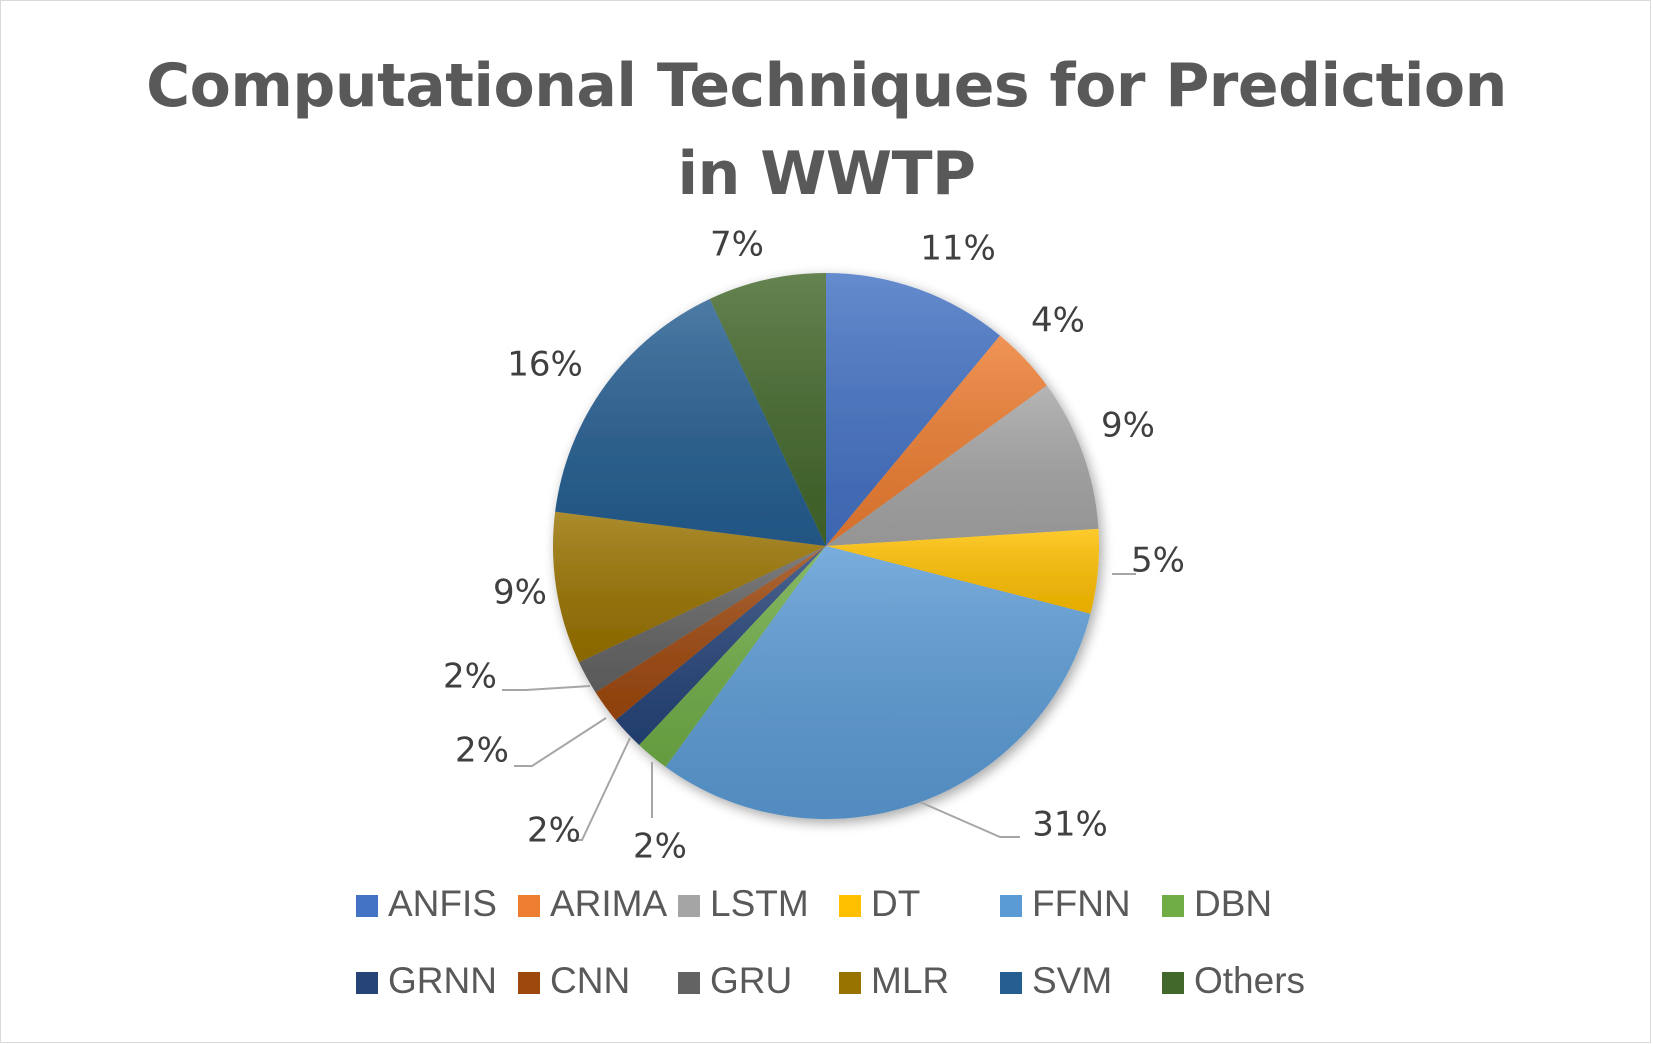 This screenshot has width=1653, height=1045. What do you see at coordinates (895, 903) in the screenshot?
I see `legend-label-dt: DT` at bounding box center [895, 903].